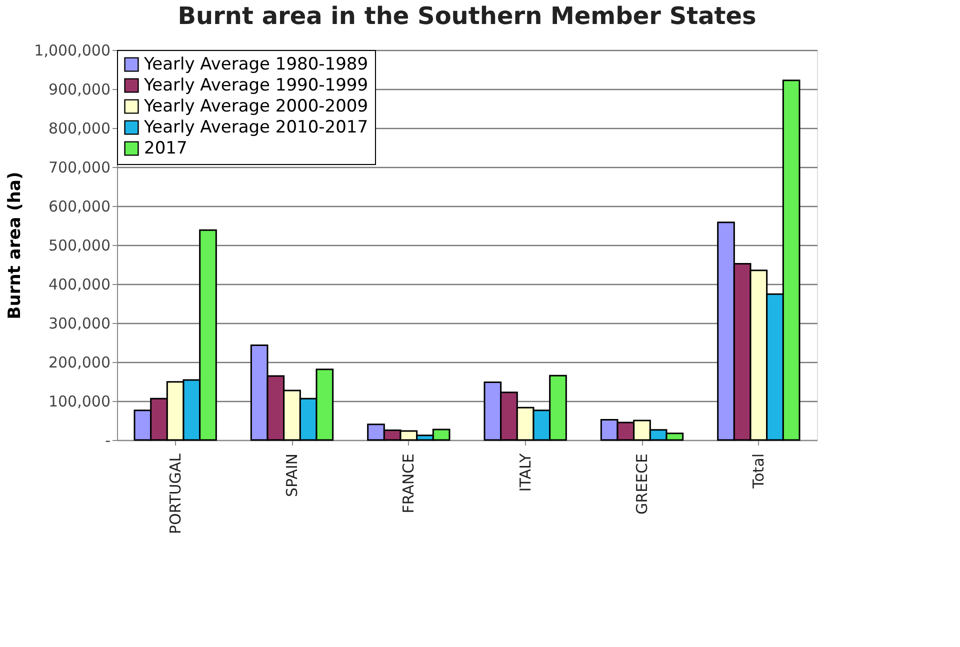 The width and height of the screenshot is (960, 647). Describe the element at coordinates (467, 16) in the screenshot. I see `chart-title: Burnt area in the Southern Member States` at that location.